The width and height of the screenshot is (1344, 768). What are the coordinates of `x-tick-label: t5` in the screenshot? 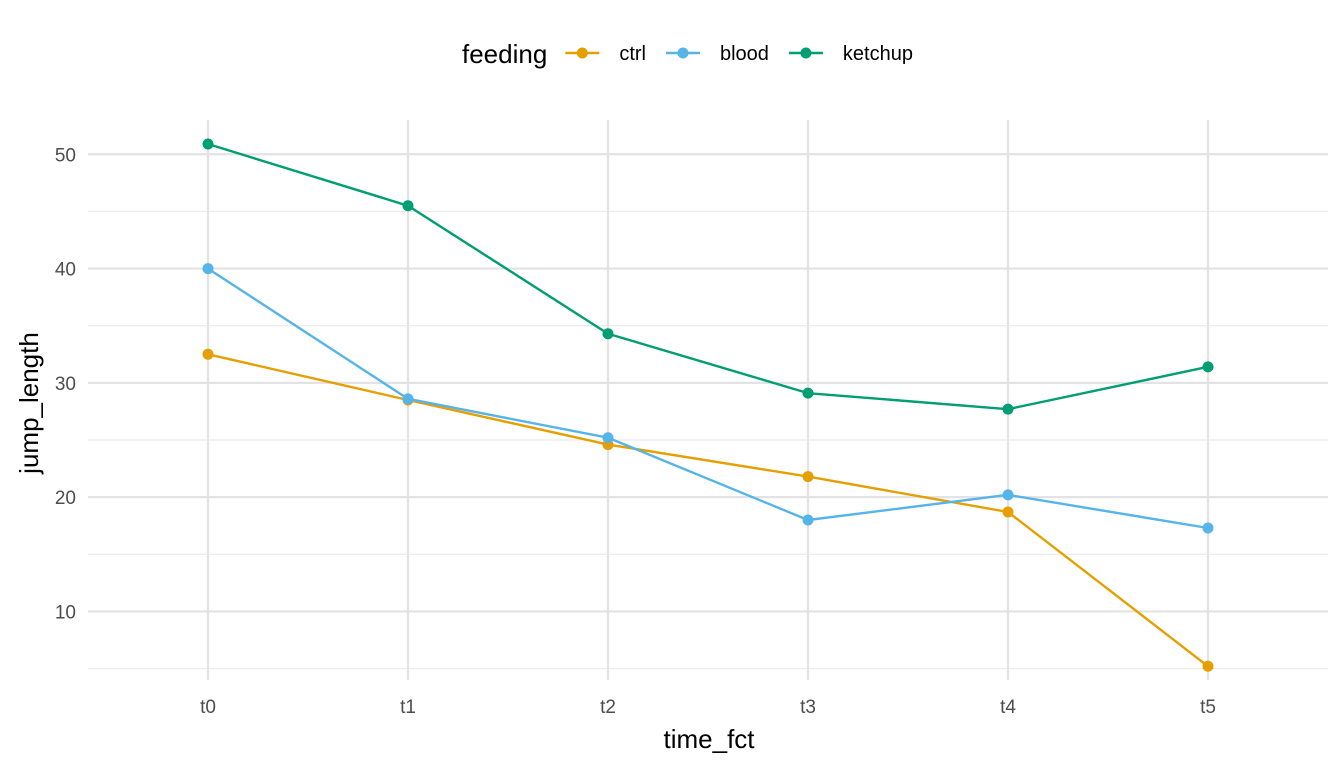 It's located at (1208, 707).